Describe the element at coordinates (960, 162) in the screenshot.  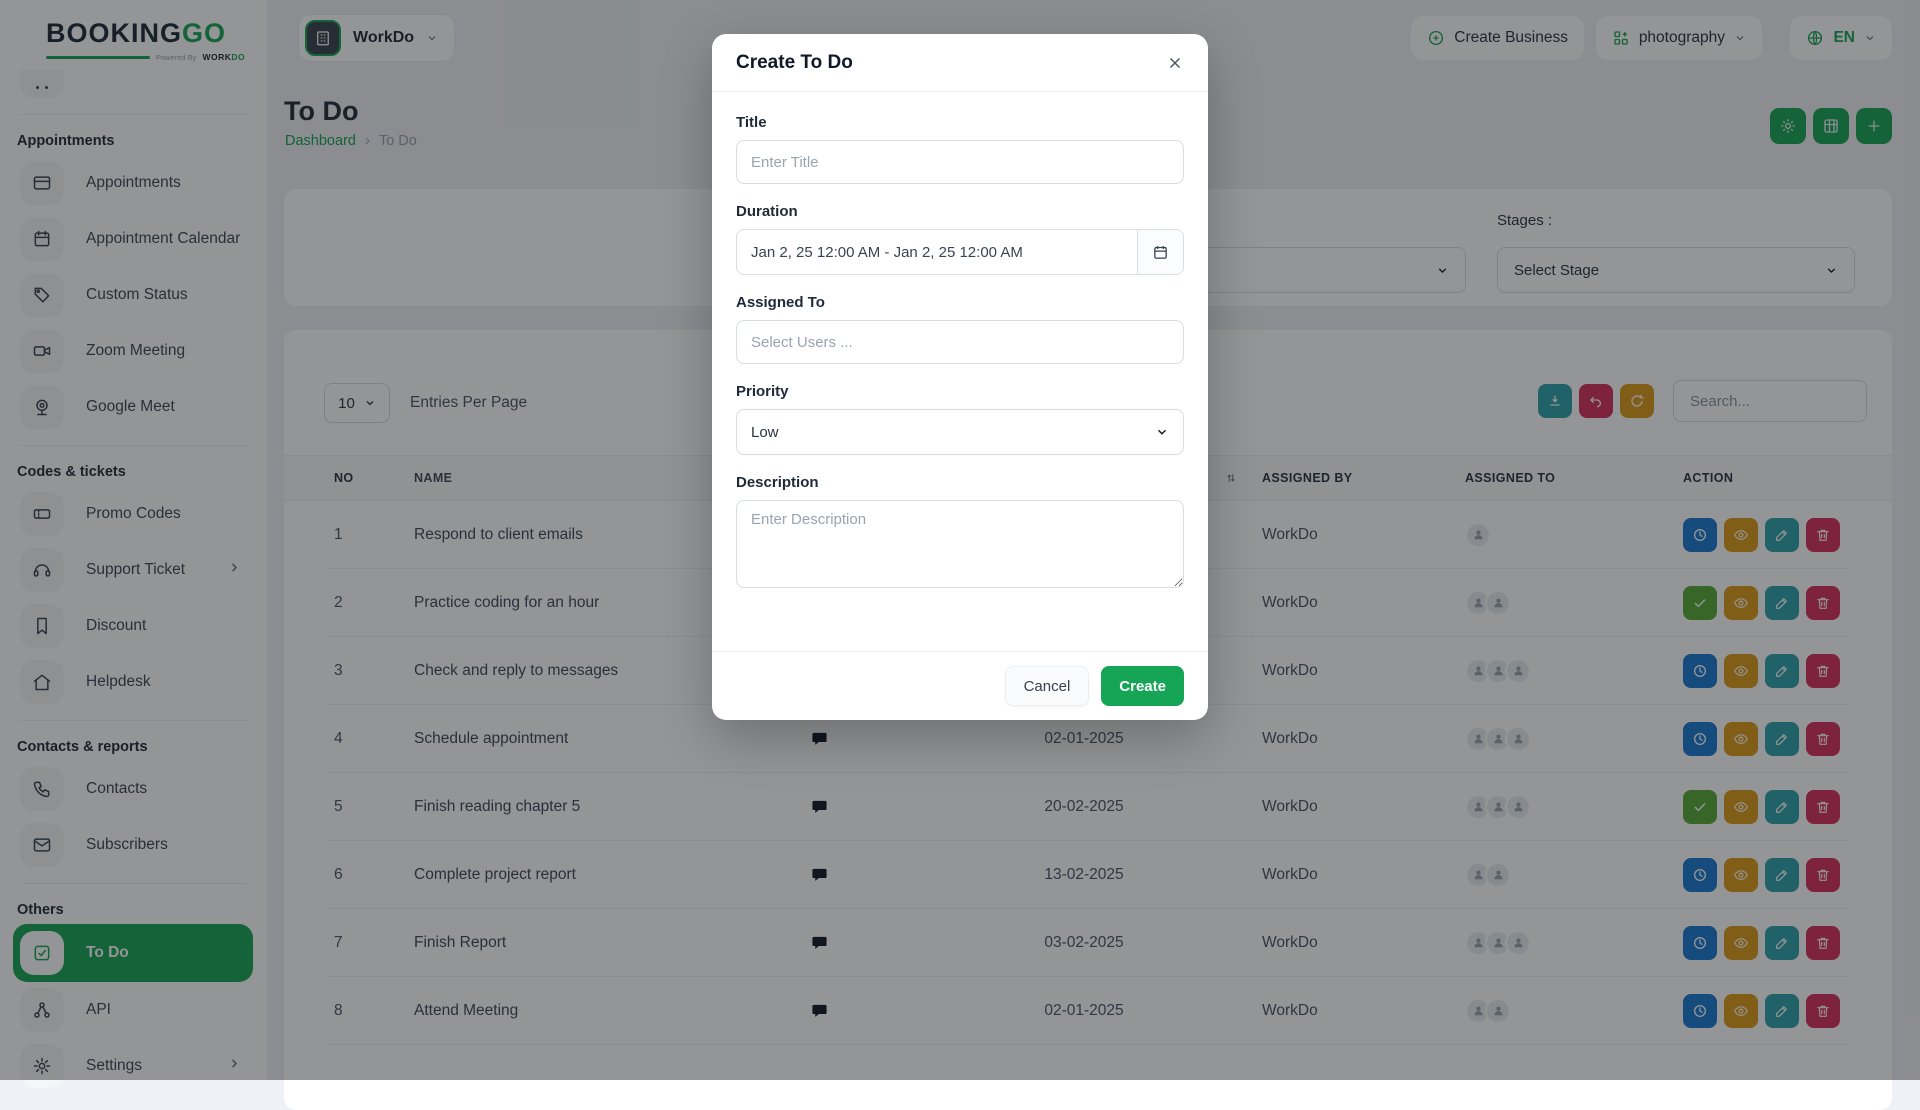
I see `title-input` at that location.